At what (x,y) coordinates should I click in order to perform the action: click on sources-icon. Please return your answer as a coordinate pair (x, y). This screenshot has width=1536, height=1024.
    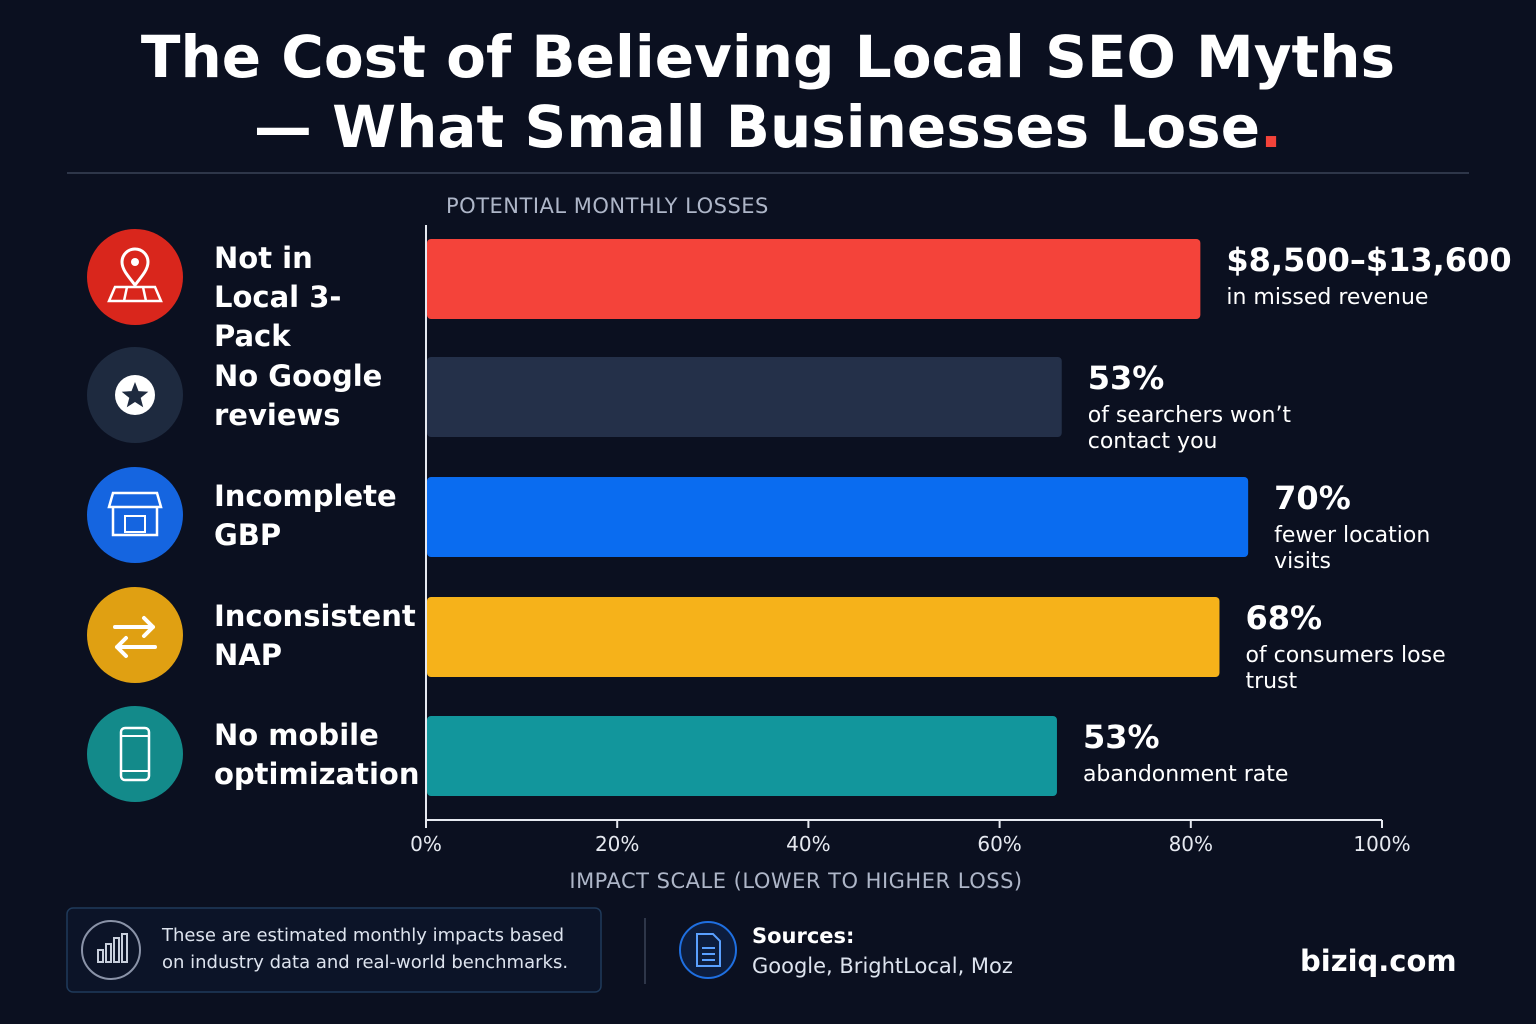
    Looking at the image, I should click on (708, 950).